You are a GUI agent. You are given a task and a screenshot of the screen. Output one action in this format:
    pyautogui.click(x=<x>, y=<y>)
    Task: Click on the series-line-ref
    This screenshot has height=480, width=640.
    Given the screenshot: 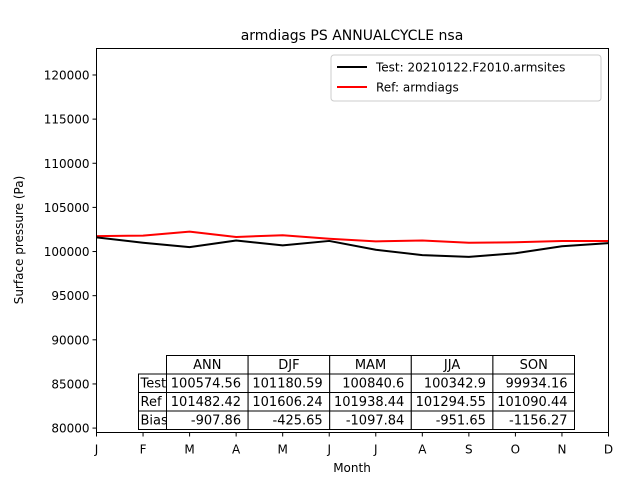 What is the action you would take?
    pyautogui.click(x=352, y=237)
    